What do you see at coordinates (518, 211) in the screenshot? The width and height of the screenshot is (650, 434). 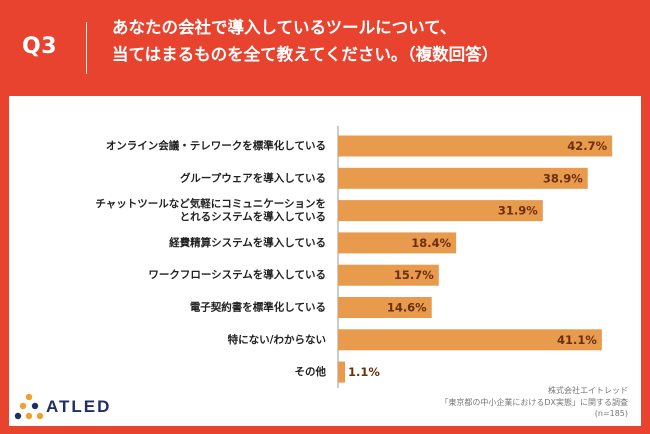 I see `value-label-2: 31.9%` at bounding box center [518, 211].